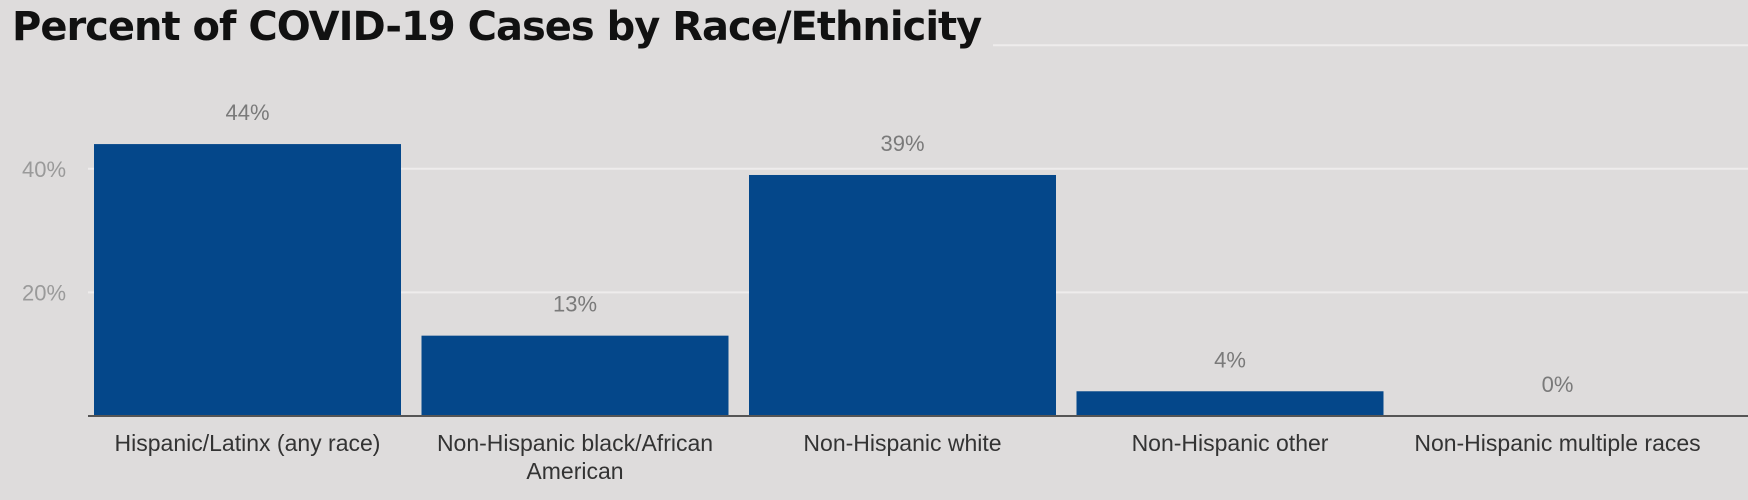 This screenshot has width=1748, height=500. I want to click on bar-value-label: 44%, so click(247, 112).